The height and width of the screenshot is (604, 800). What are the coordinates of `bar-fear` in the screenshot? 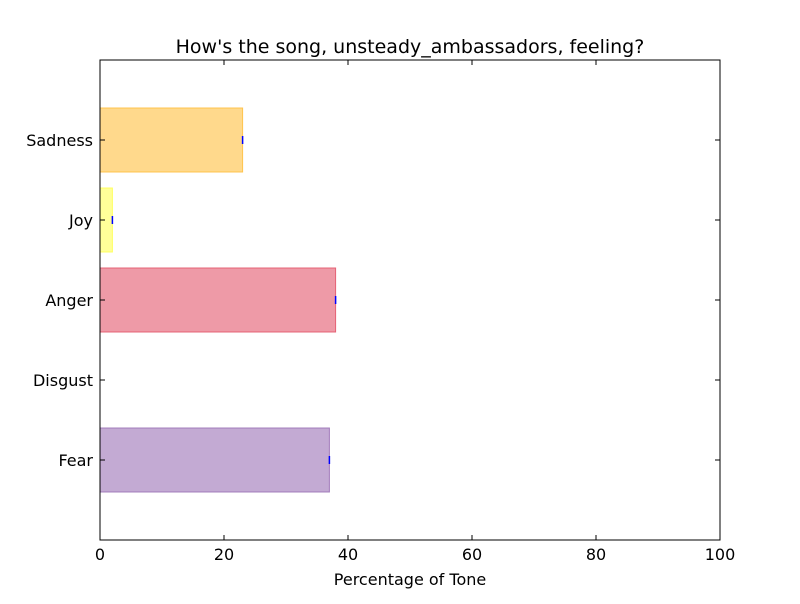 It's located at (214, 460).